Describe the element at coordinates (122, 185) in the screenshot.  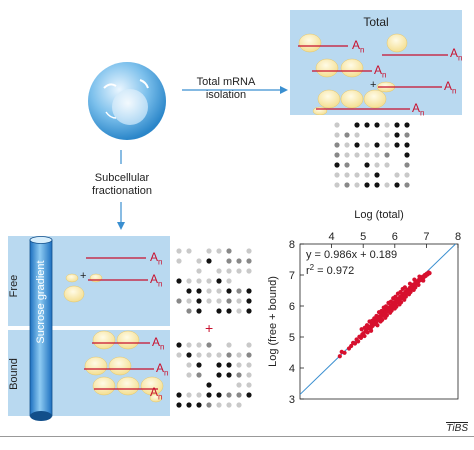
I see `arrow-left-label: Subcellular fractionation` at that location.